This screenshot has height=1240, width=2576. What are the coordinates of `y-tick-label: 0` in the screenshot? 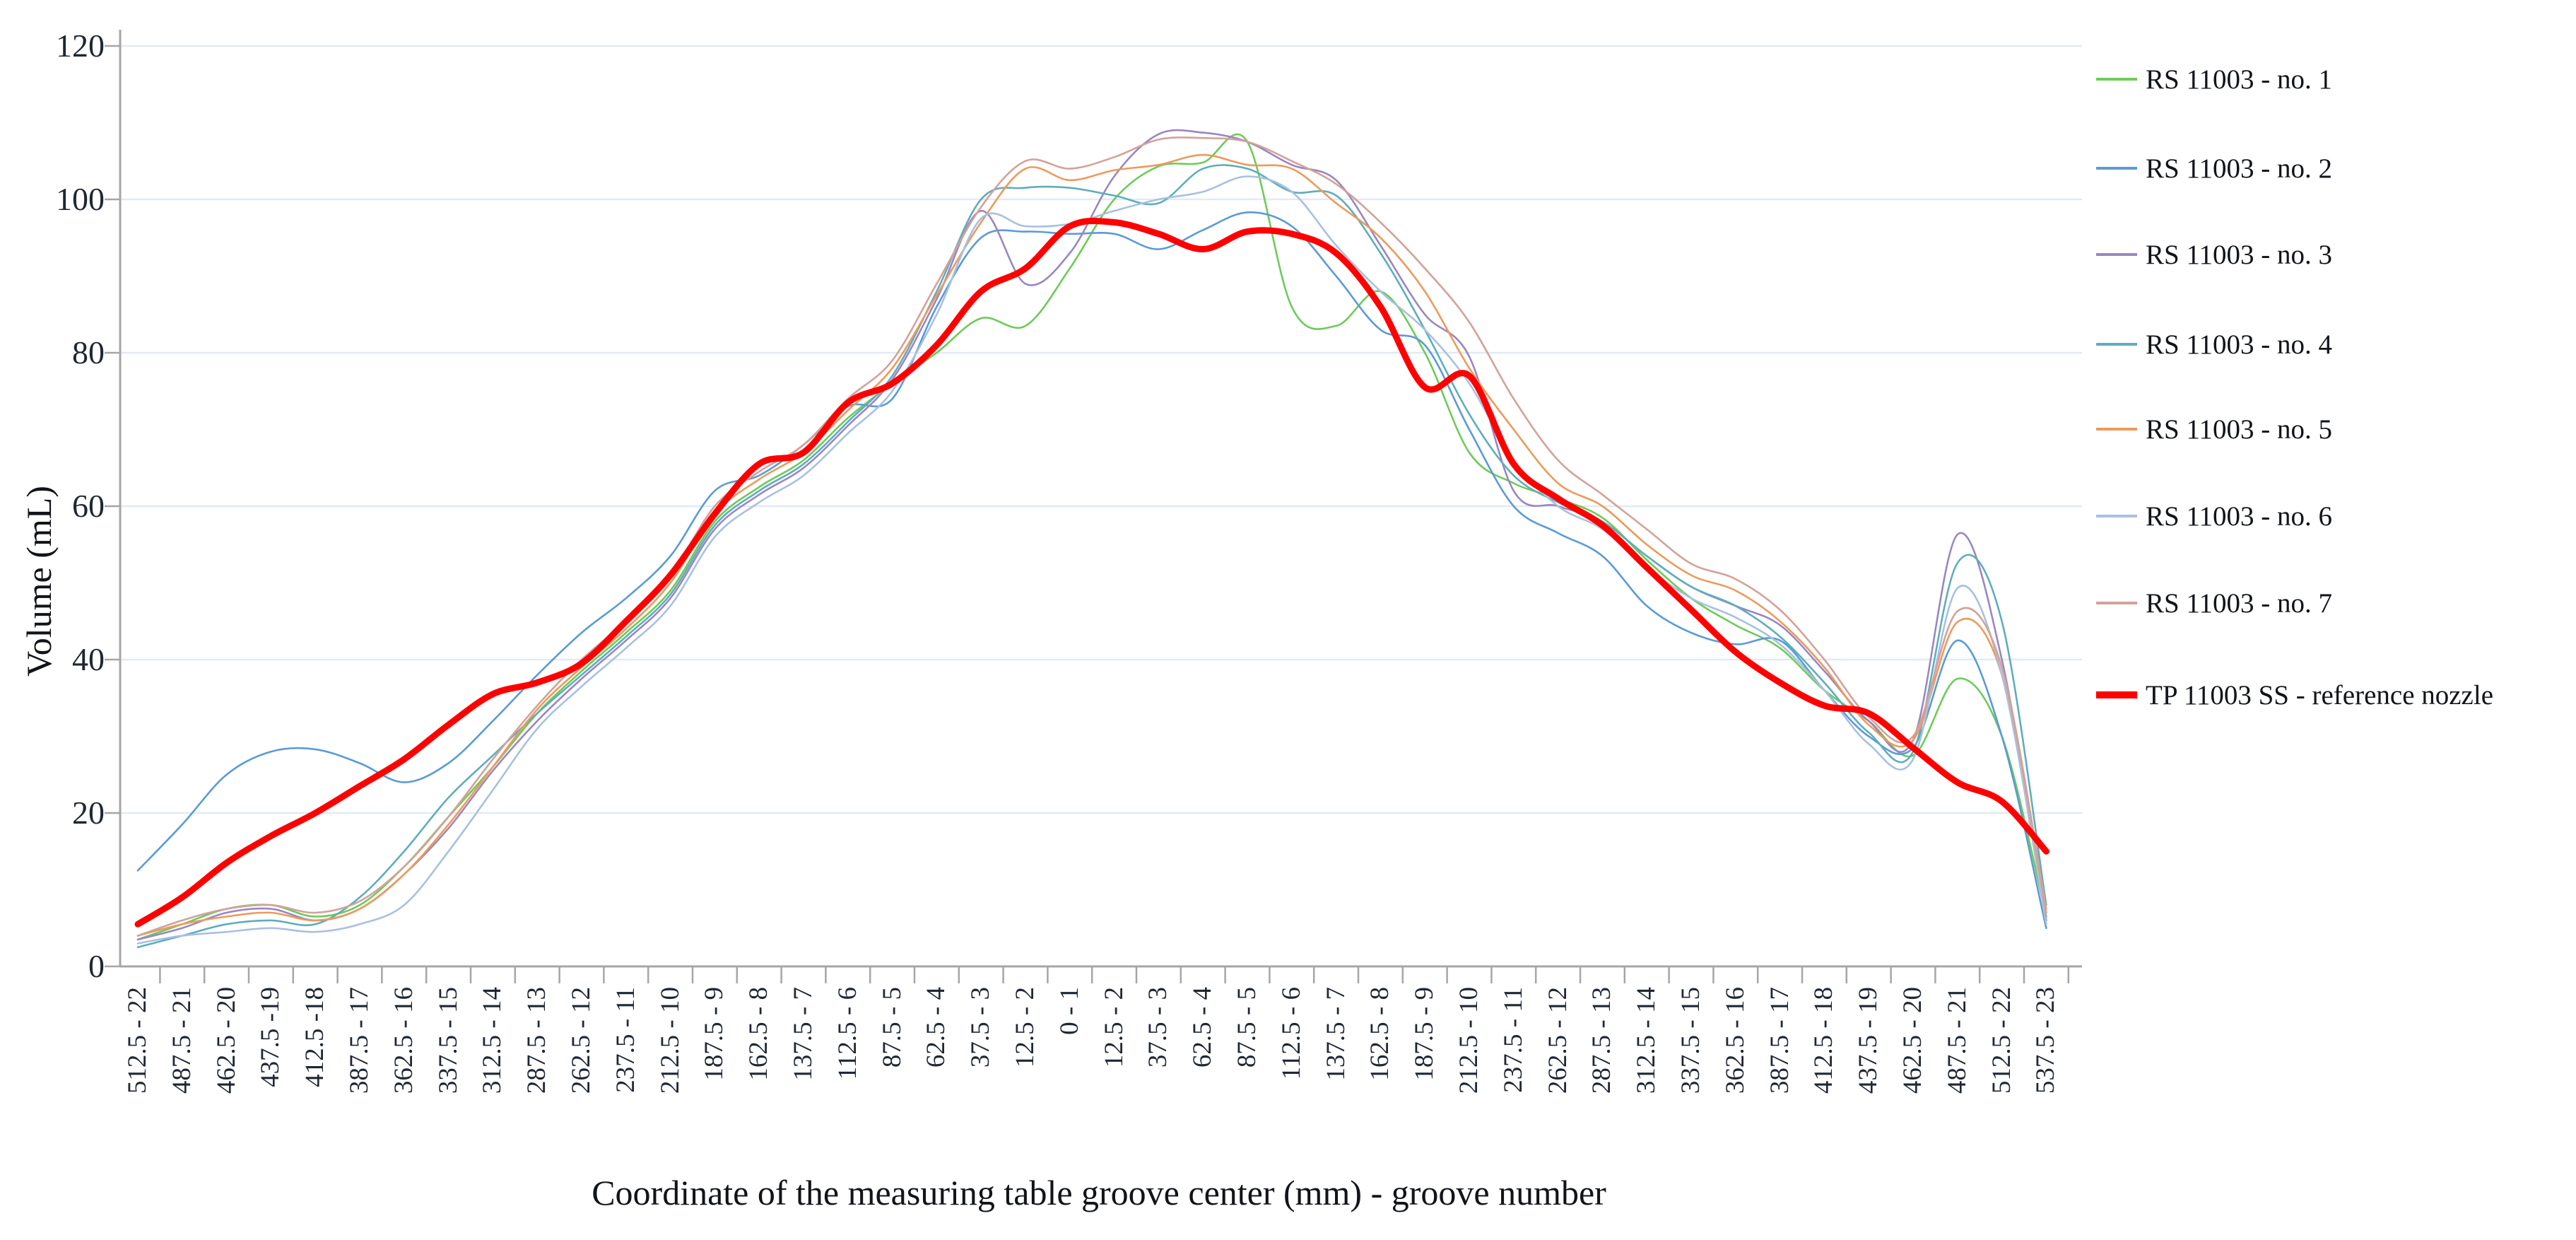 It's located at (96, 966).